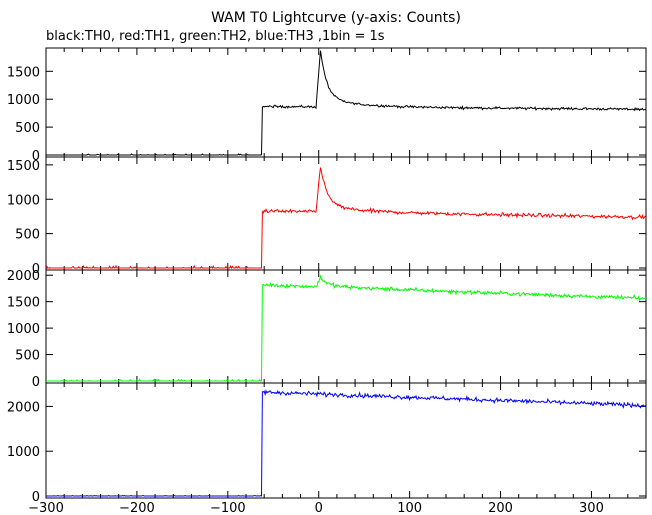 The height and width of the screenshot is (515, 652). I want to click on x-tick-label: 200, so click(500, 508).